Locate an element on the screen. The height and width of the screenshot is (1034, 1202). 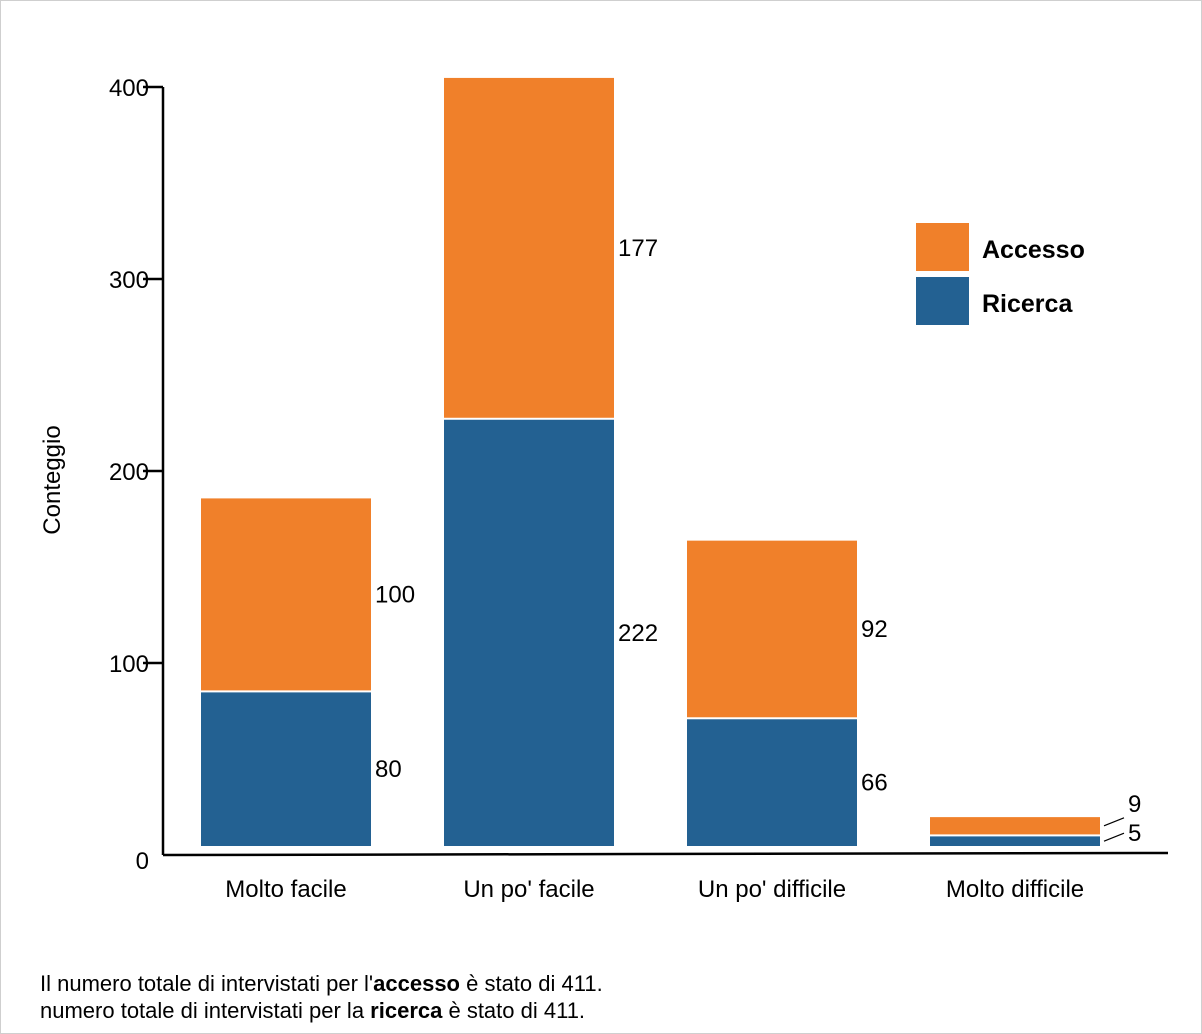
y-tick-label: 300 is located at coordinates (129, 280).